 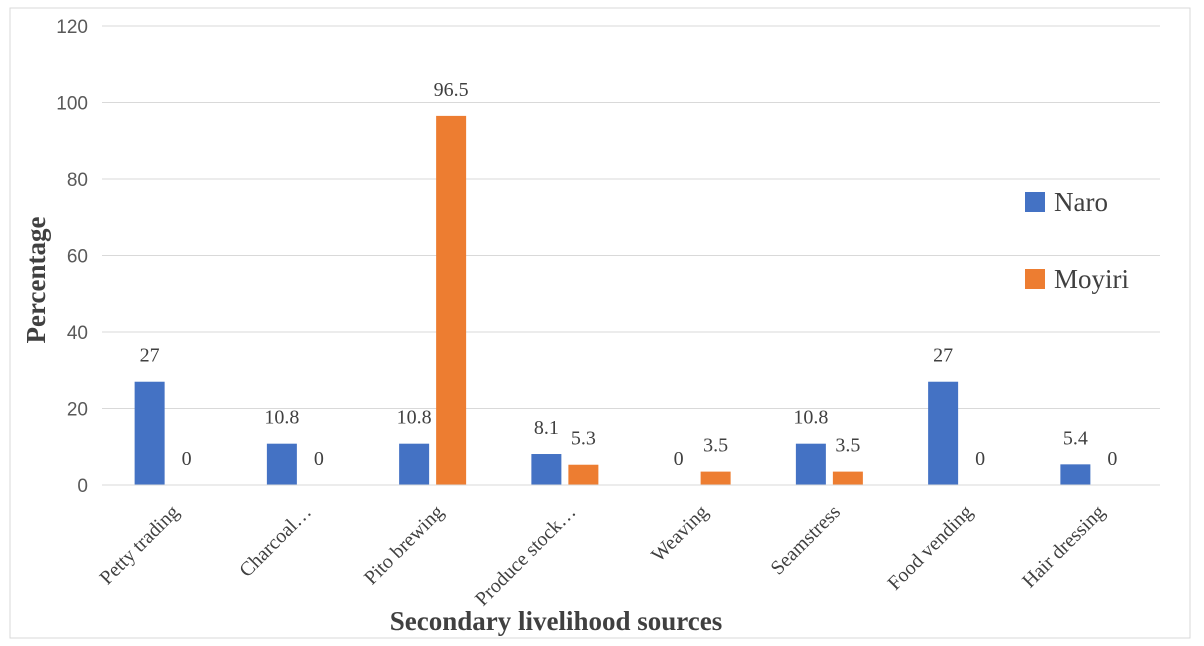 What do you see at coordinates (930, 548) in the screenshot?
I see `x-tick-label: Food vending` at bounding box center [930, 548].